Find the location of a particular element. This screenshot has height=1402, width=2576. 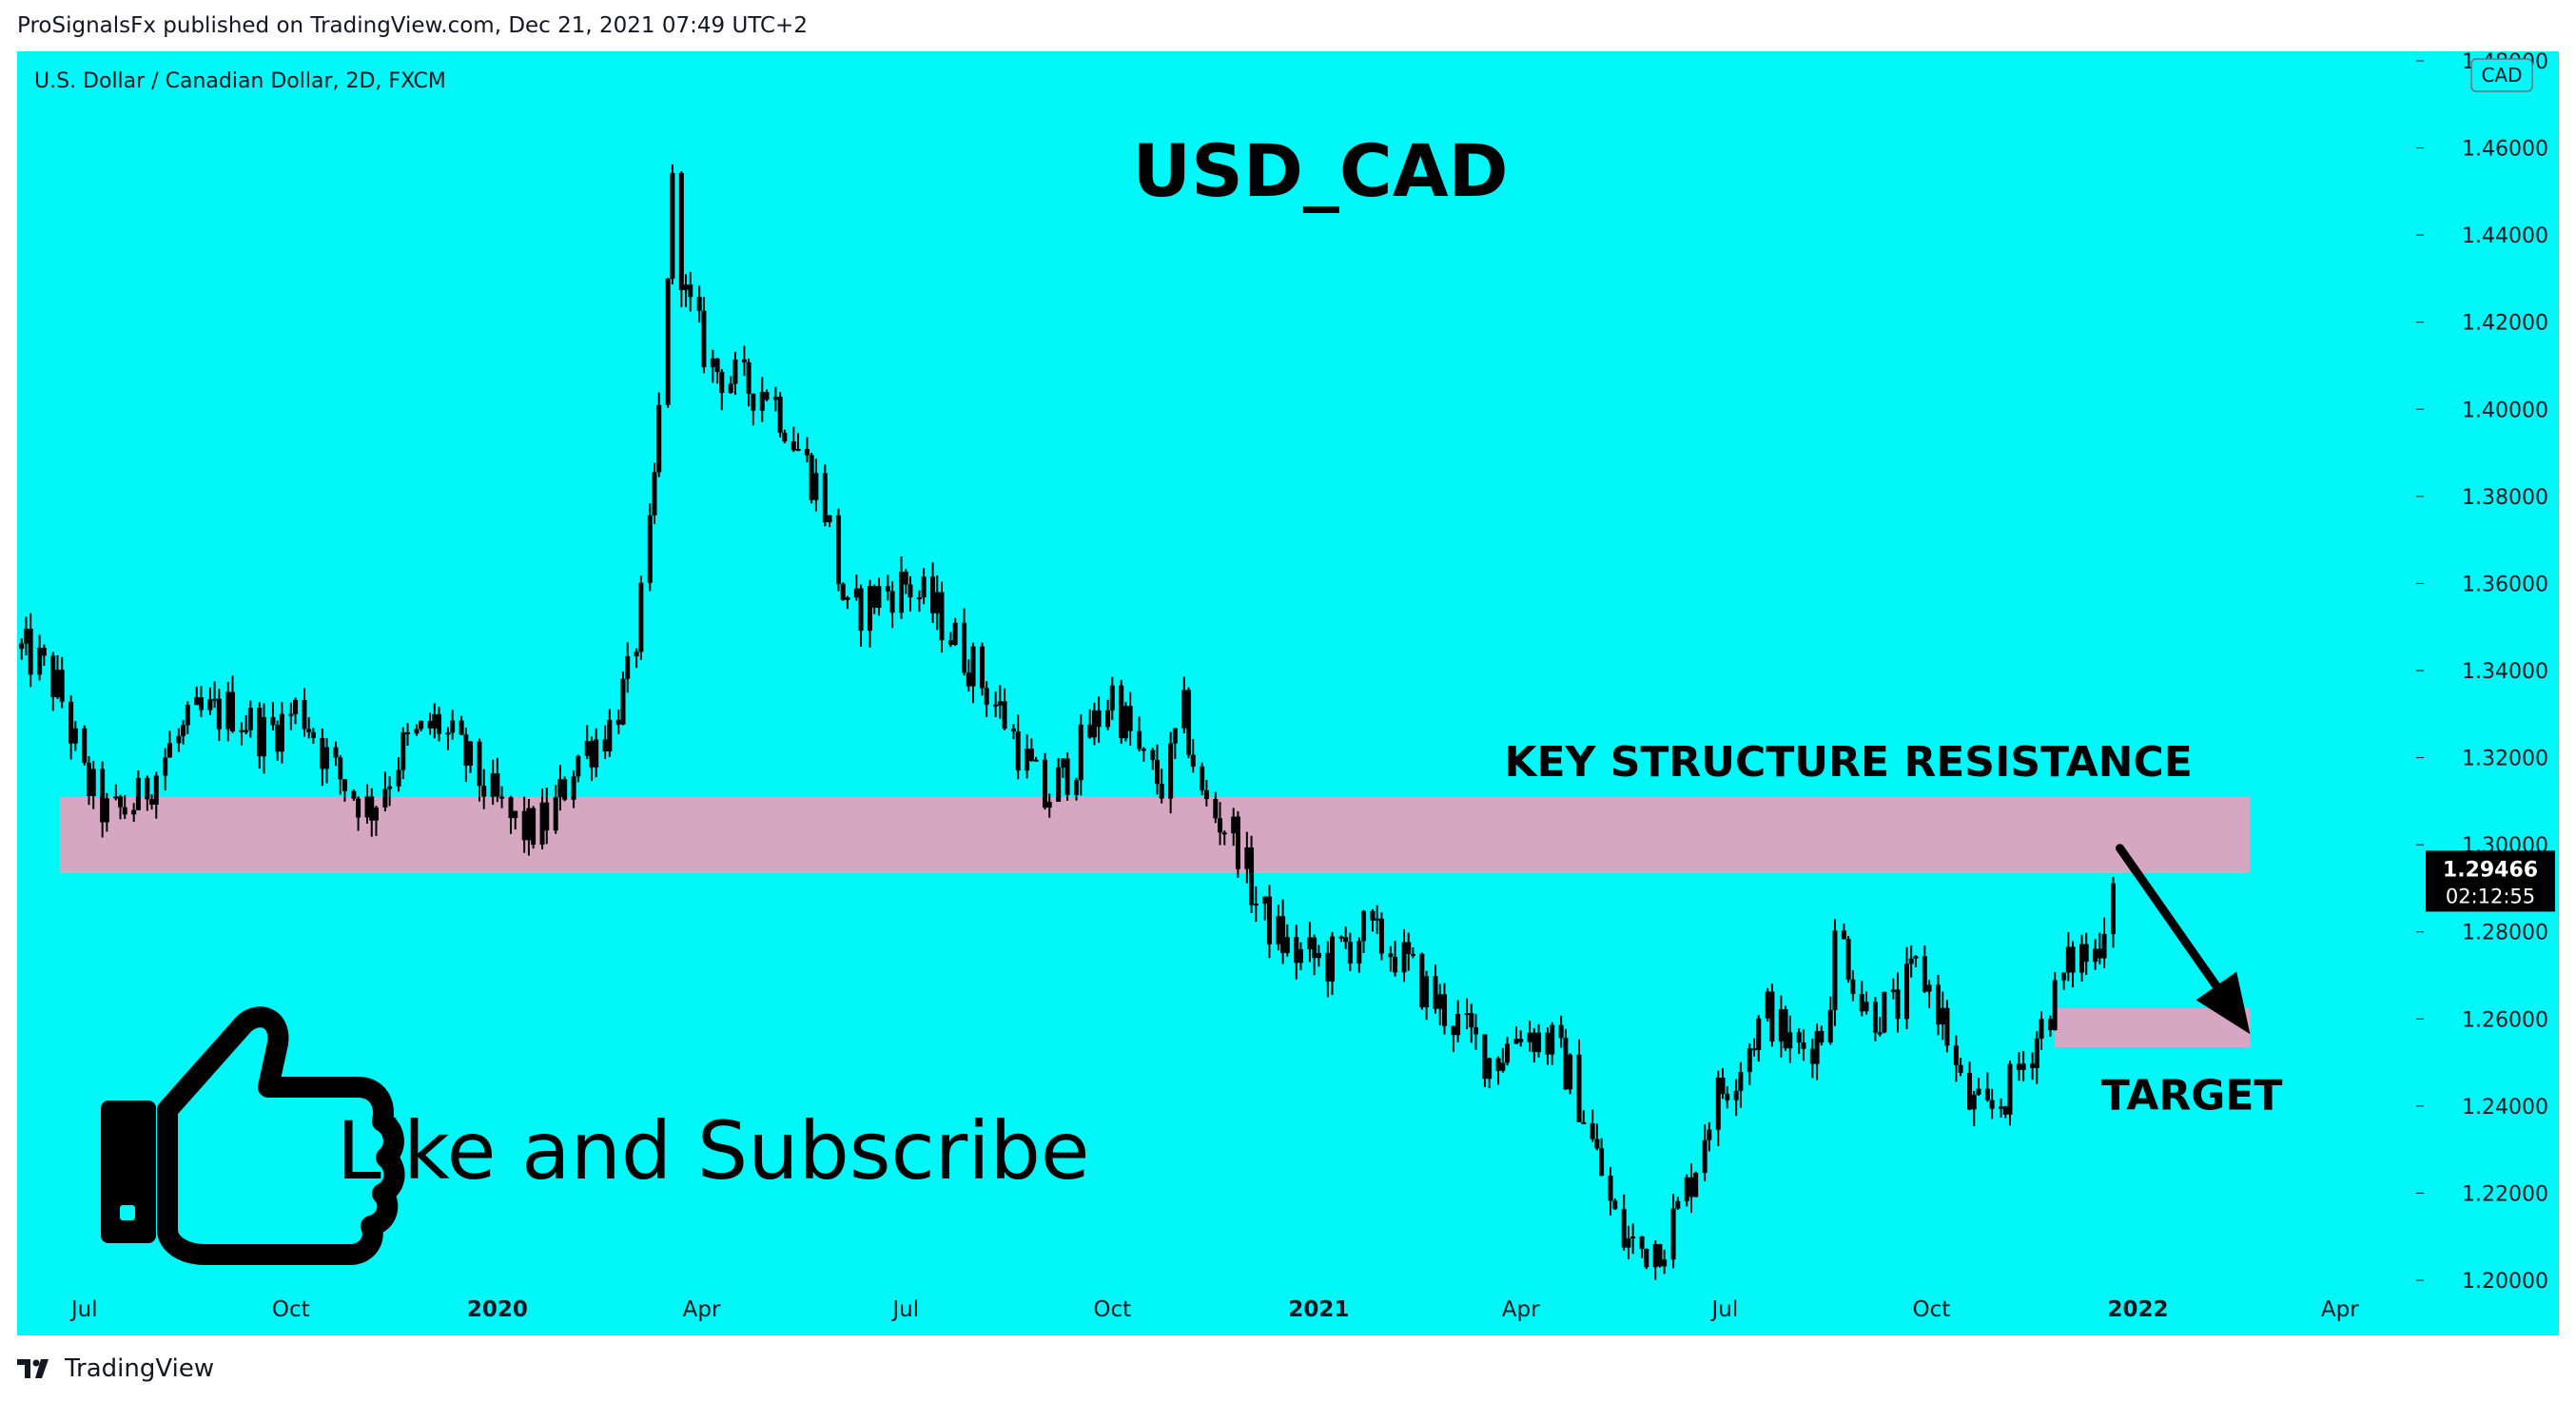

y-tick-label: 1.34000 is located at coordinates (2505, 672).